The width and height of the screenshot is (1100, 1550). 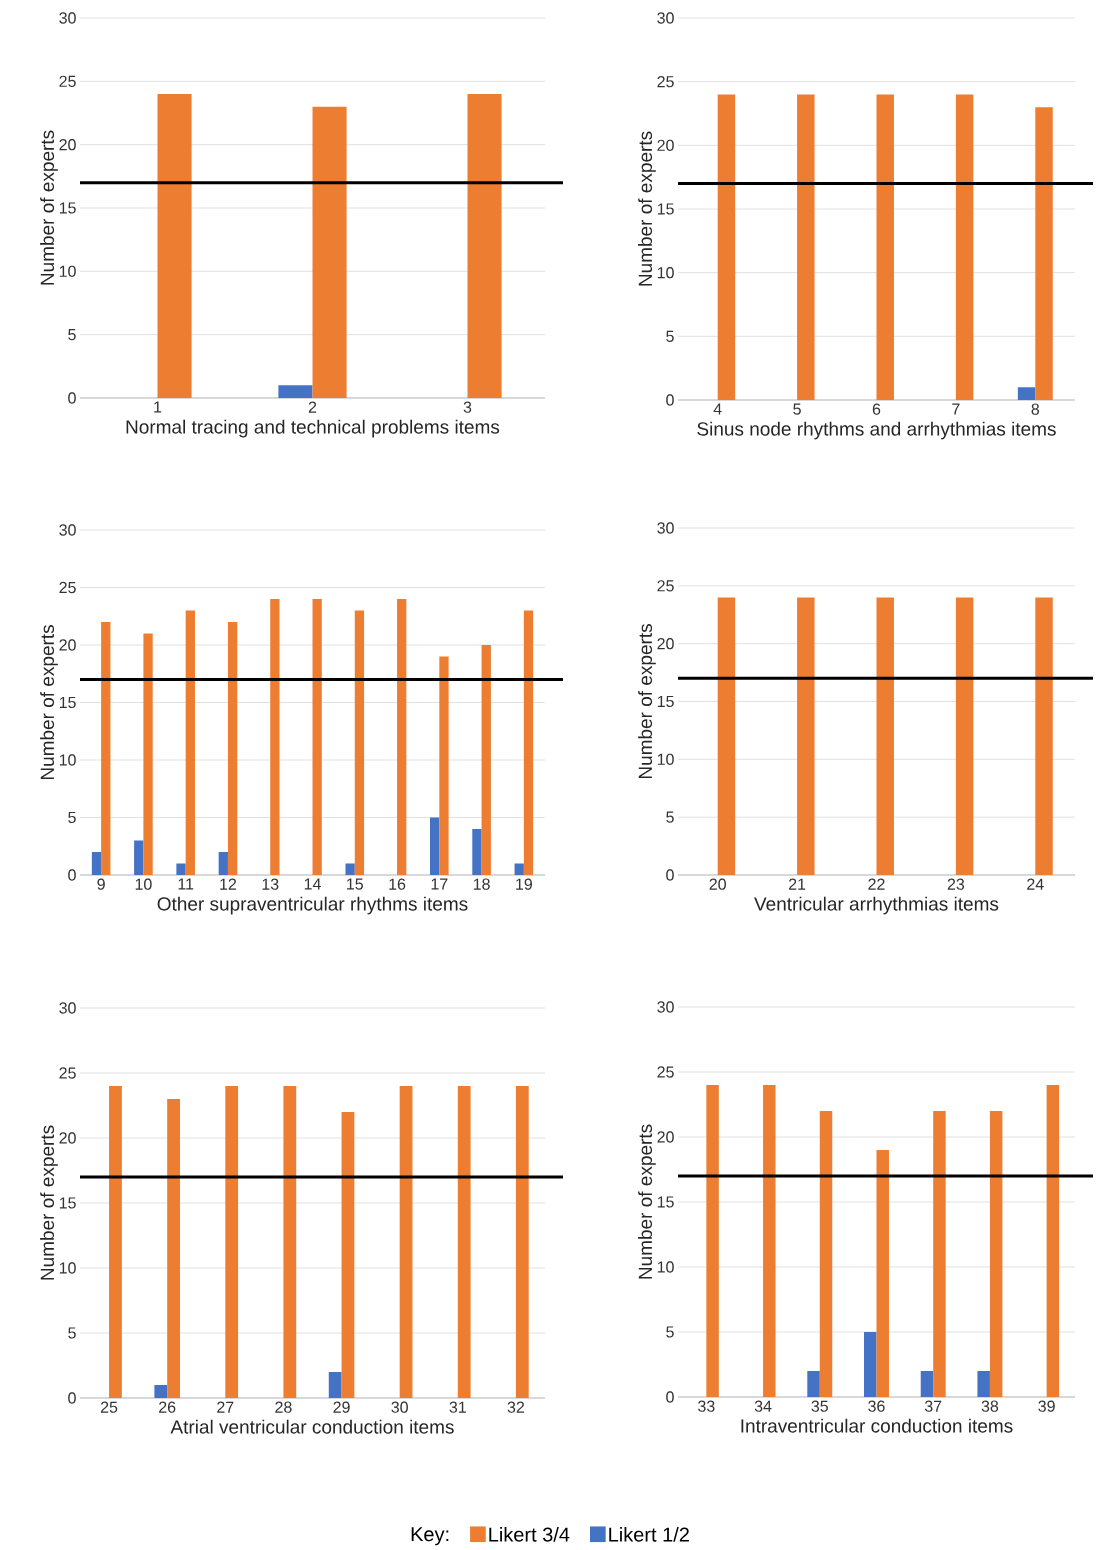 What do you see at coordinates (143, 884) in the screenshot?
I see `x-tick-label: 10` at bounding box center [143, 884].